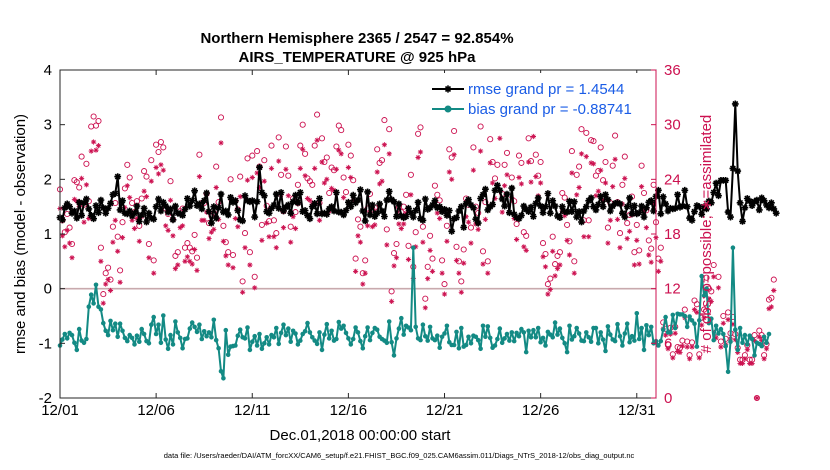 The image size is (830, 470). I want to click on y-left-tick-label: 3, so click(48, 125).